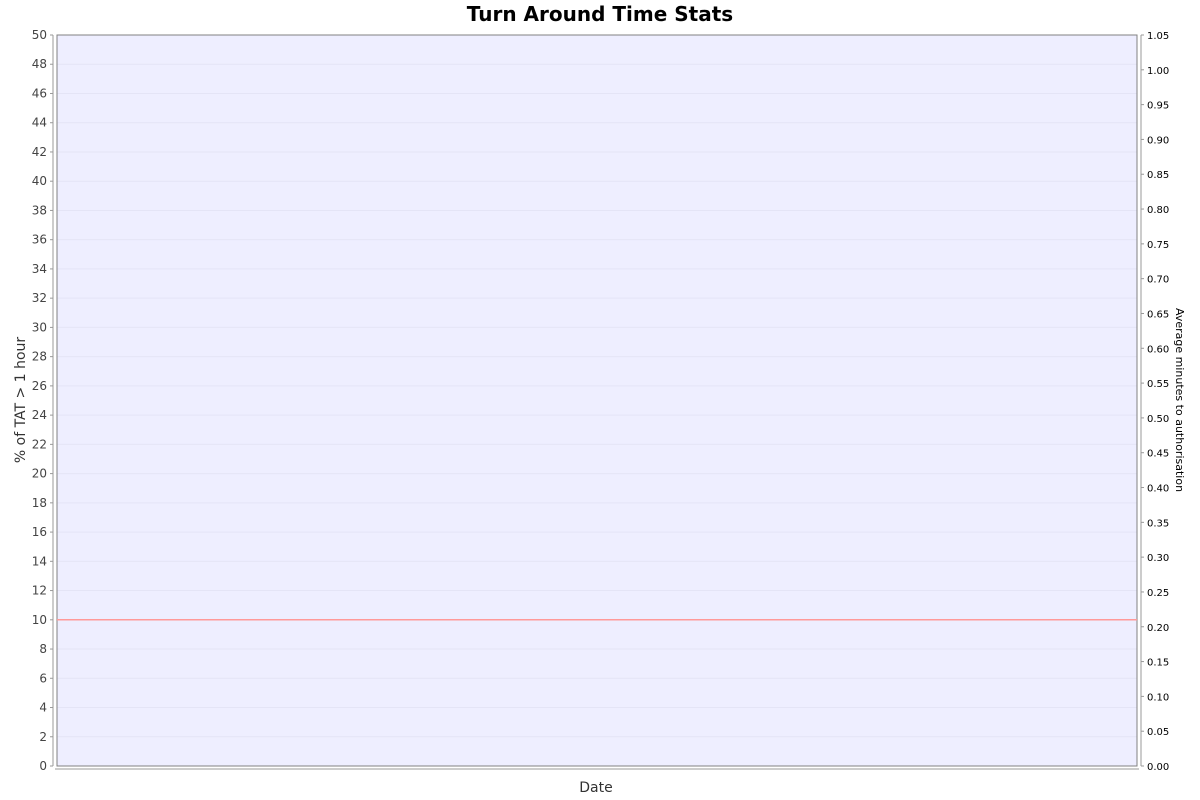 This screenshot has height=800, width=1200. What do you see at coordinates (21, 400) in the screenshot?
I see `y-axis-label: % of TAT > 1 hour` at bounding box center [21, 400].